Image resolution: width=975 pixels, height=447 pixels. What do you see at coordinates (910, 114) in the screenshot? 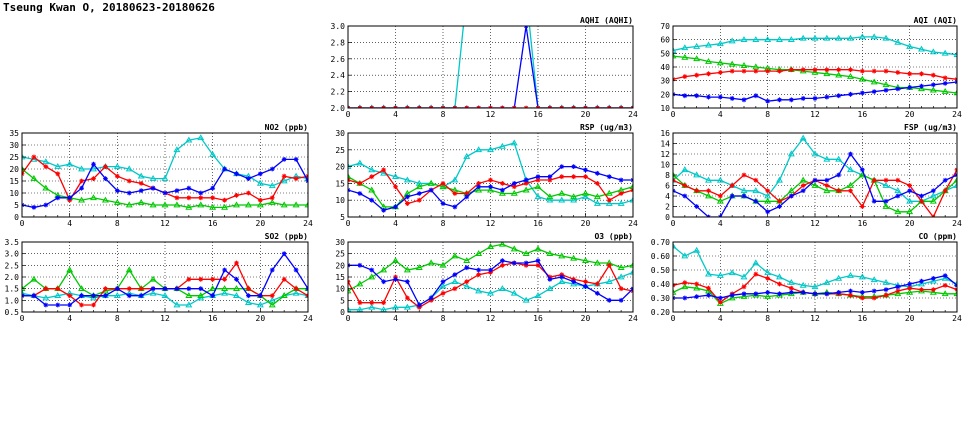
I see `x-tick-label: 20` at bounding box center [910, 114].